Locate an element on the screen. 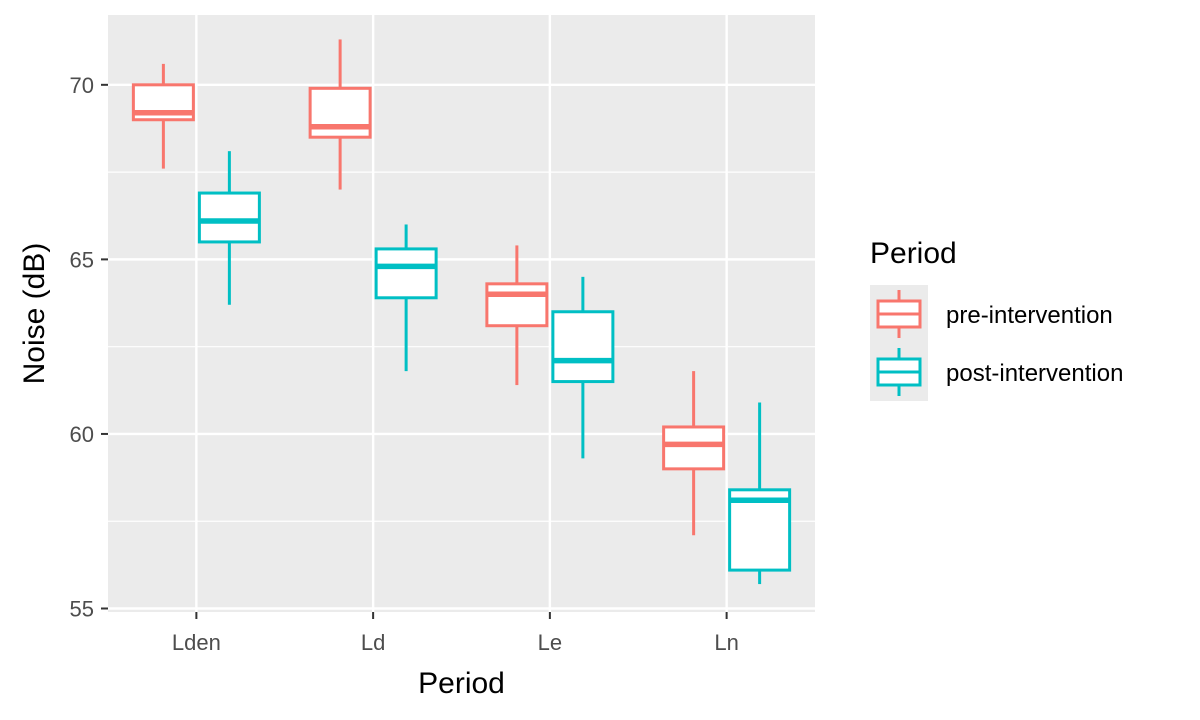  box-Ld-post-intervention is located at coordinates (406, 298).